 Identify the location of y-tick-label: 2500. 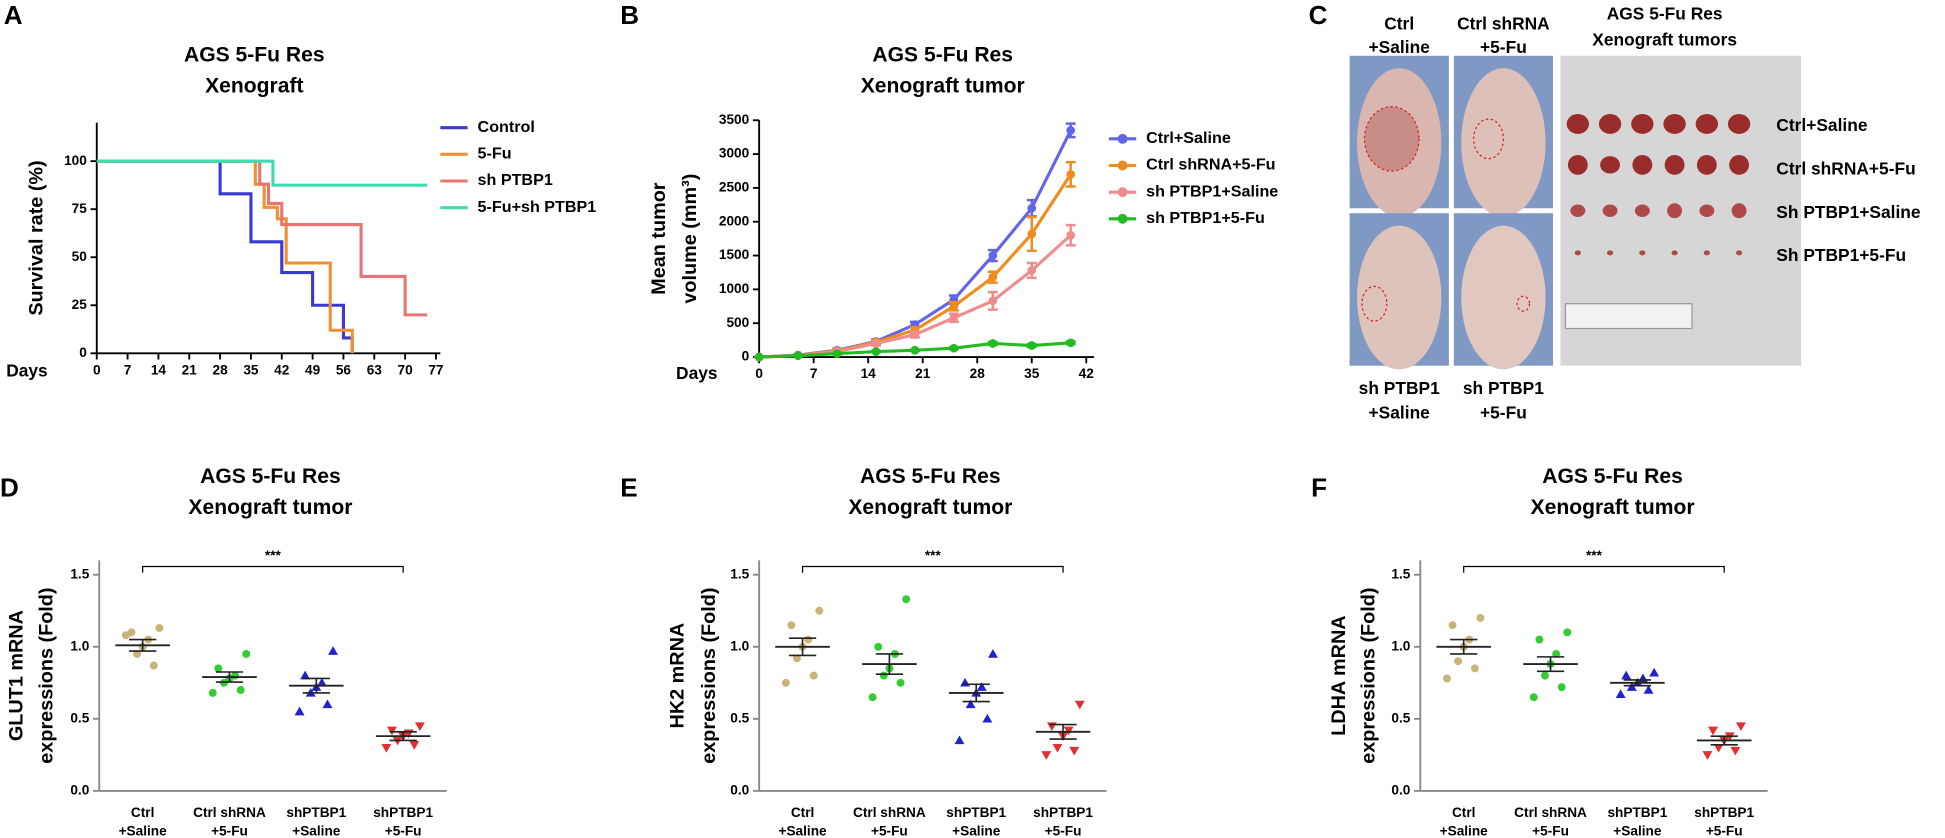
(734, 187).